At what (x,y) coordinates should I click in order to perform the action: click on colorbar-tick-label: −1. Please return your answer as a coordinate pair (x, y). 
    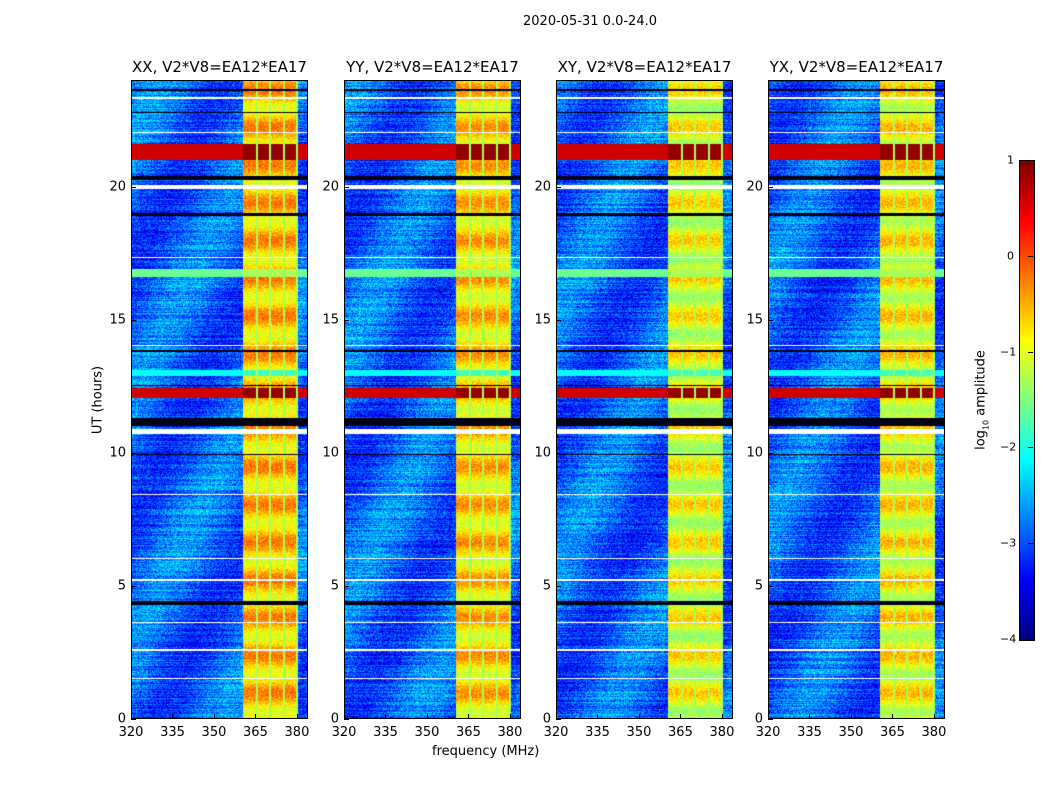
    Looking at the image, I should click on (1008, 352).